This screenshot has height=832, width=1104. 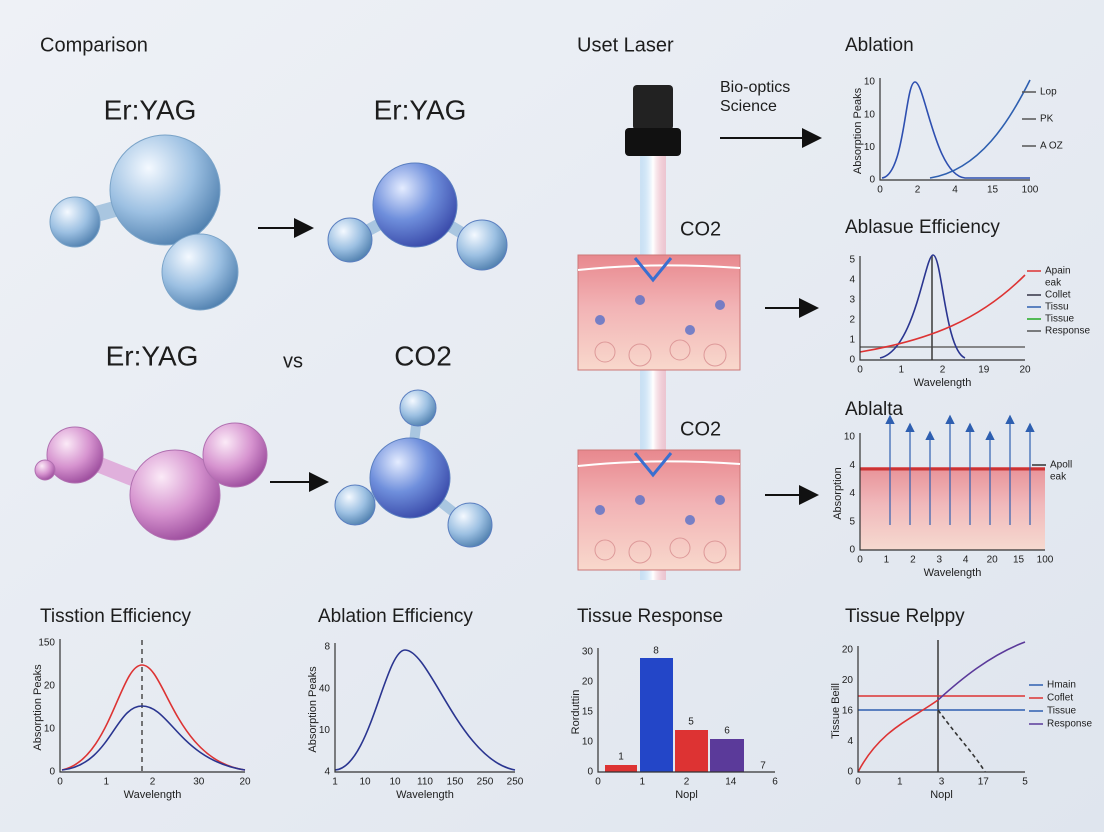 I want to click on bar-label: 5, so click(x=691, y=722).